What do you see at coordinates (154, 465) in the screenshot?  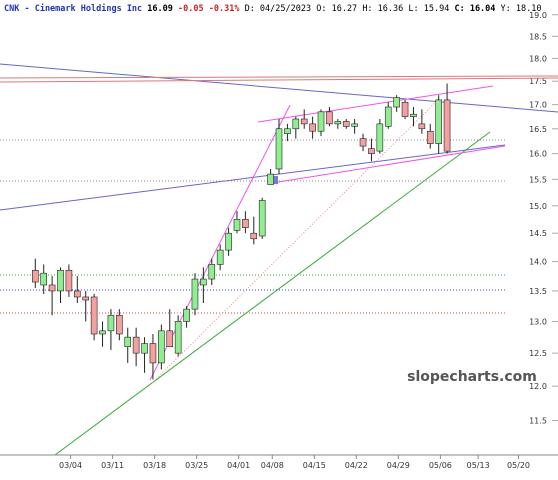 I see `x-tick-label: 03/18` at bounding box center [154, 465].